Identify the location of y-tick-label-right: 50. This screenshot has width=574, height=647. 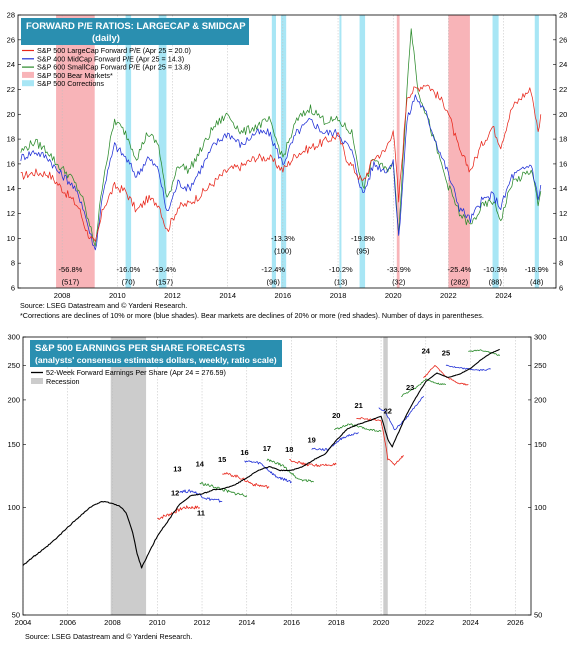
(538, 615).